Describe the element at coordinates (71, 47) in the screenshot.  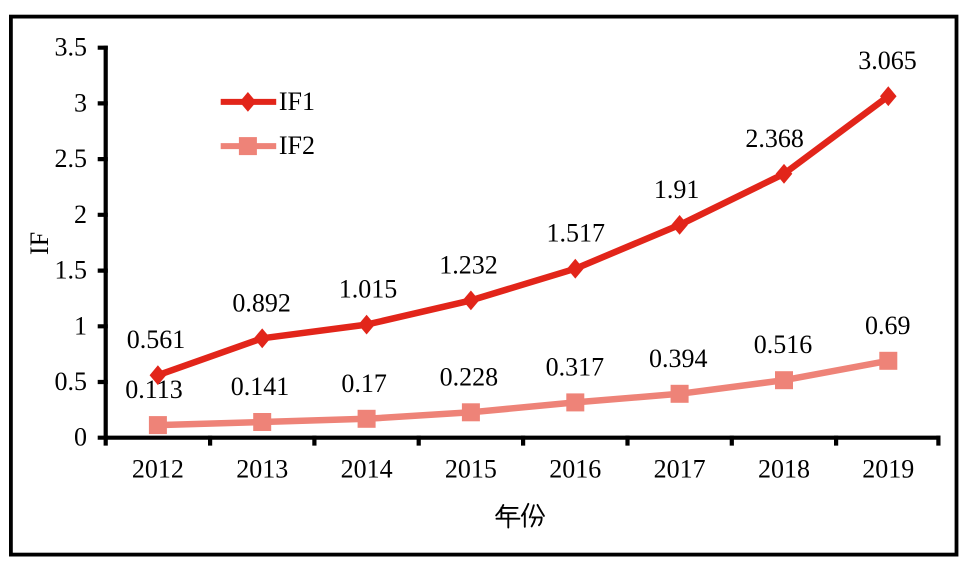
I see `svg-text: 3.5` at that location.